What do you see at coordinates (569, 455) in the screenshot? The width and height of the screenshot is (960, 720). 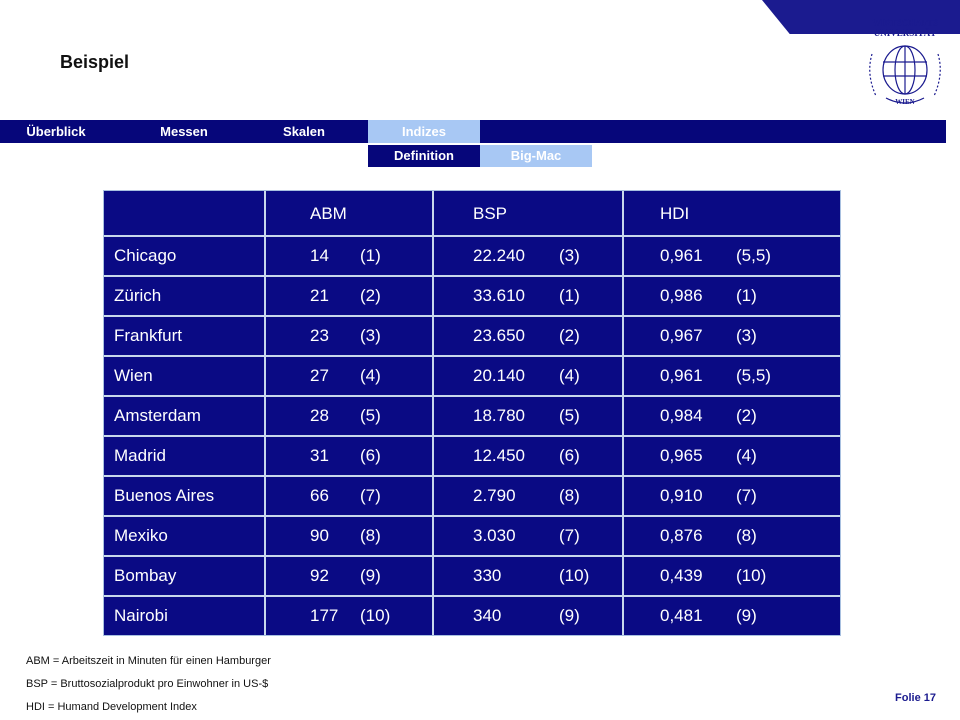 I see `cell-bsp-rank: (6)` at bounding box center [569, 455].